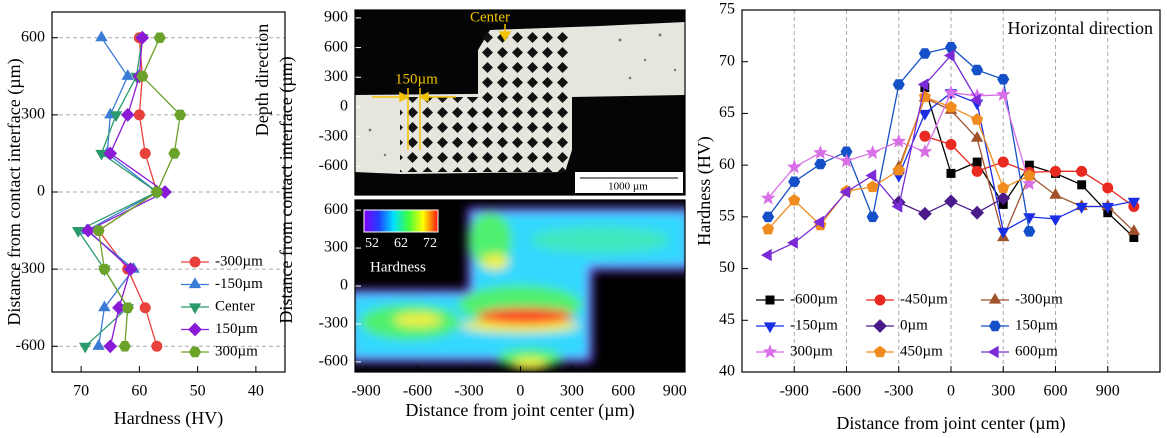  What do you see at coordinates (430, 243) in the screenshot?
I see `colorbar-tick-label: 72` at bounding box center [430, 243].